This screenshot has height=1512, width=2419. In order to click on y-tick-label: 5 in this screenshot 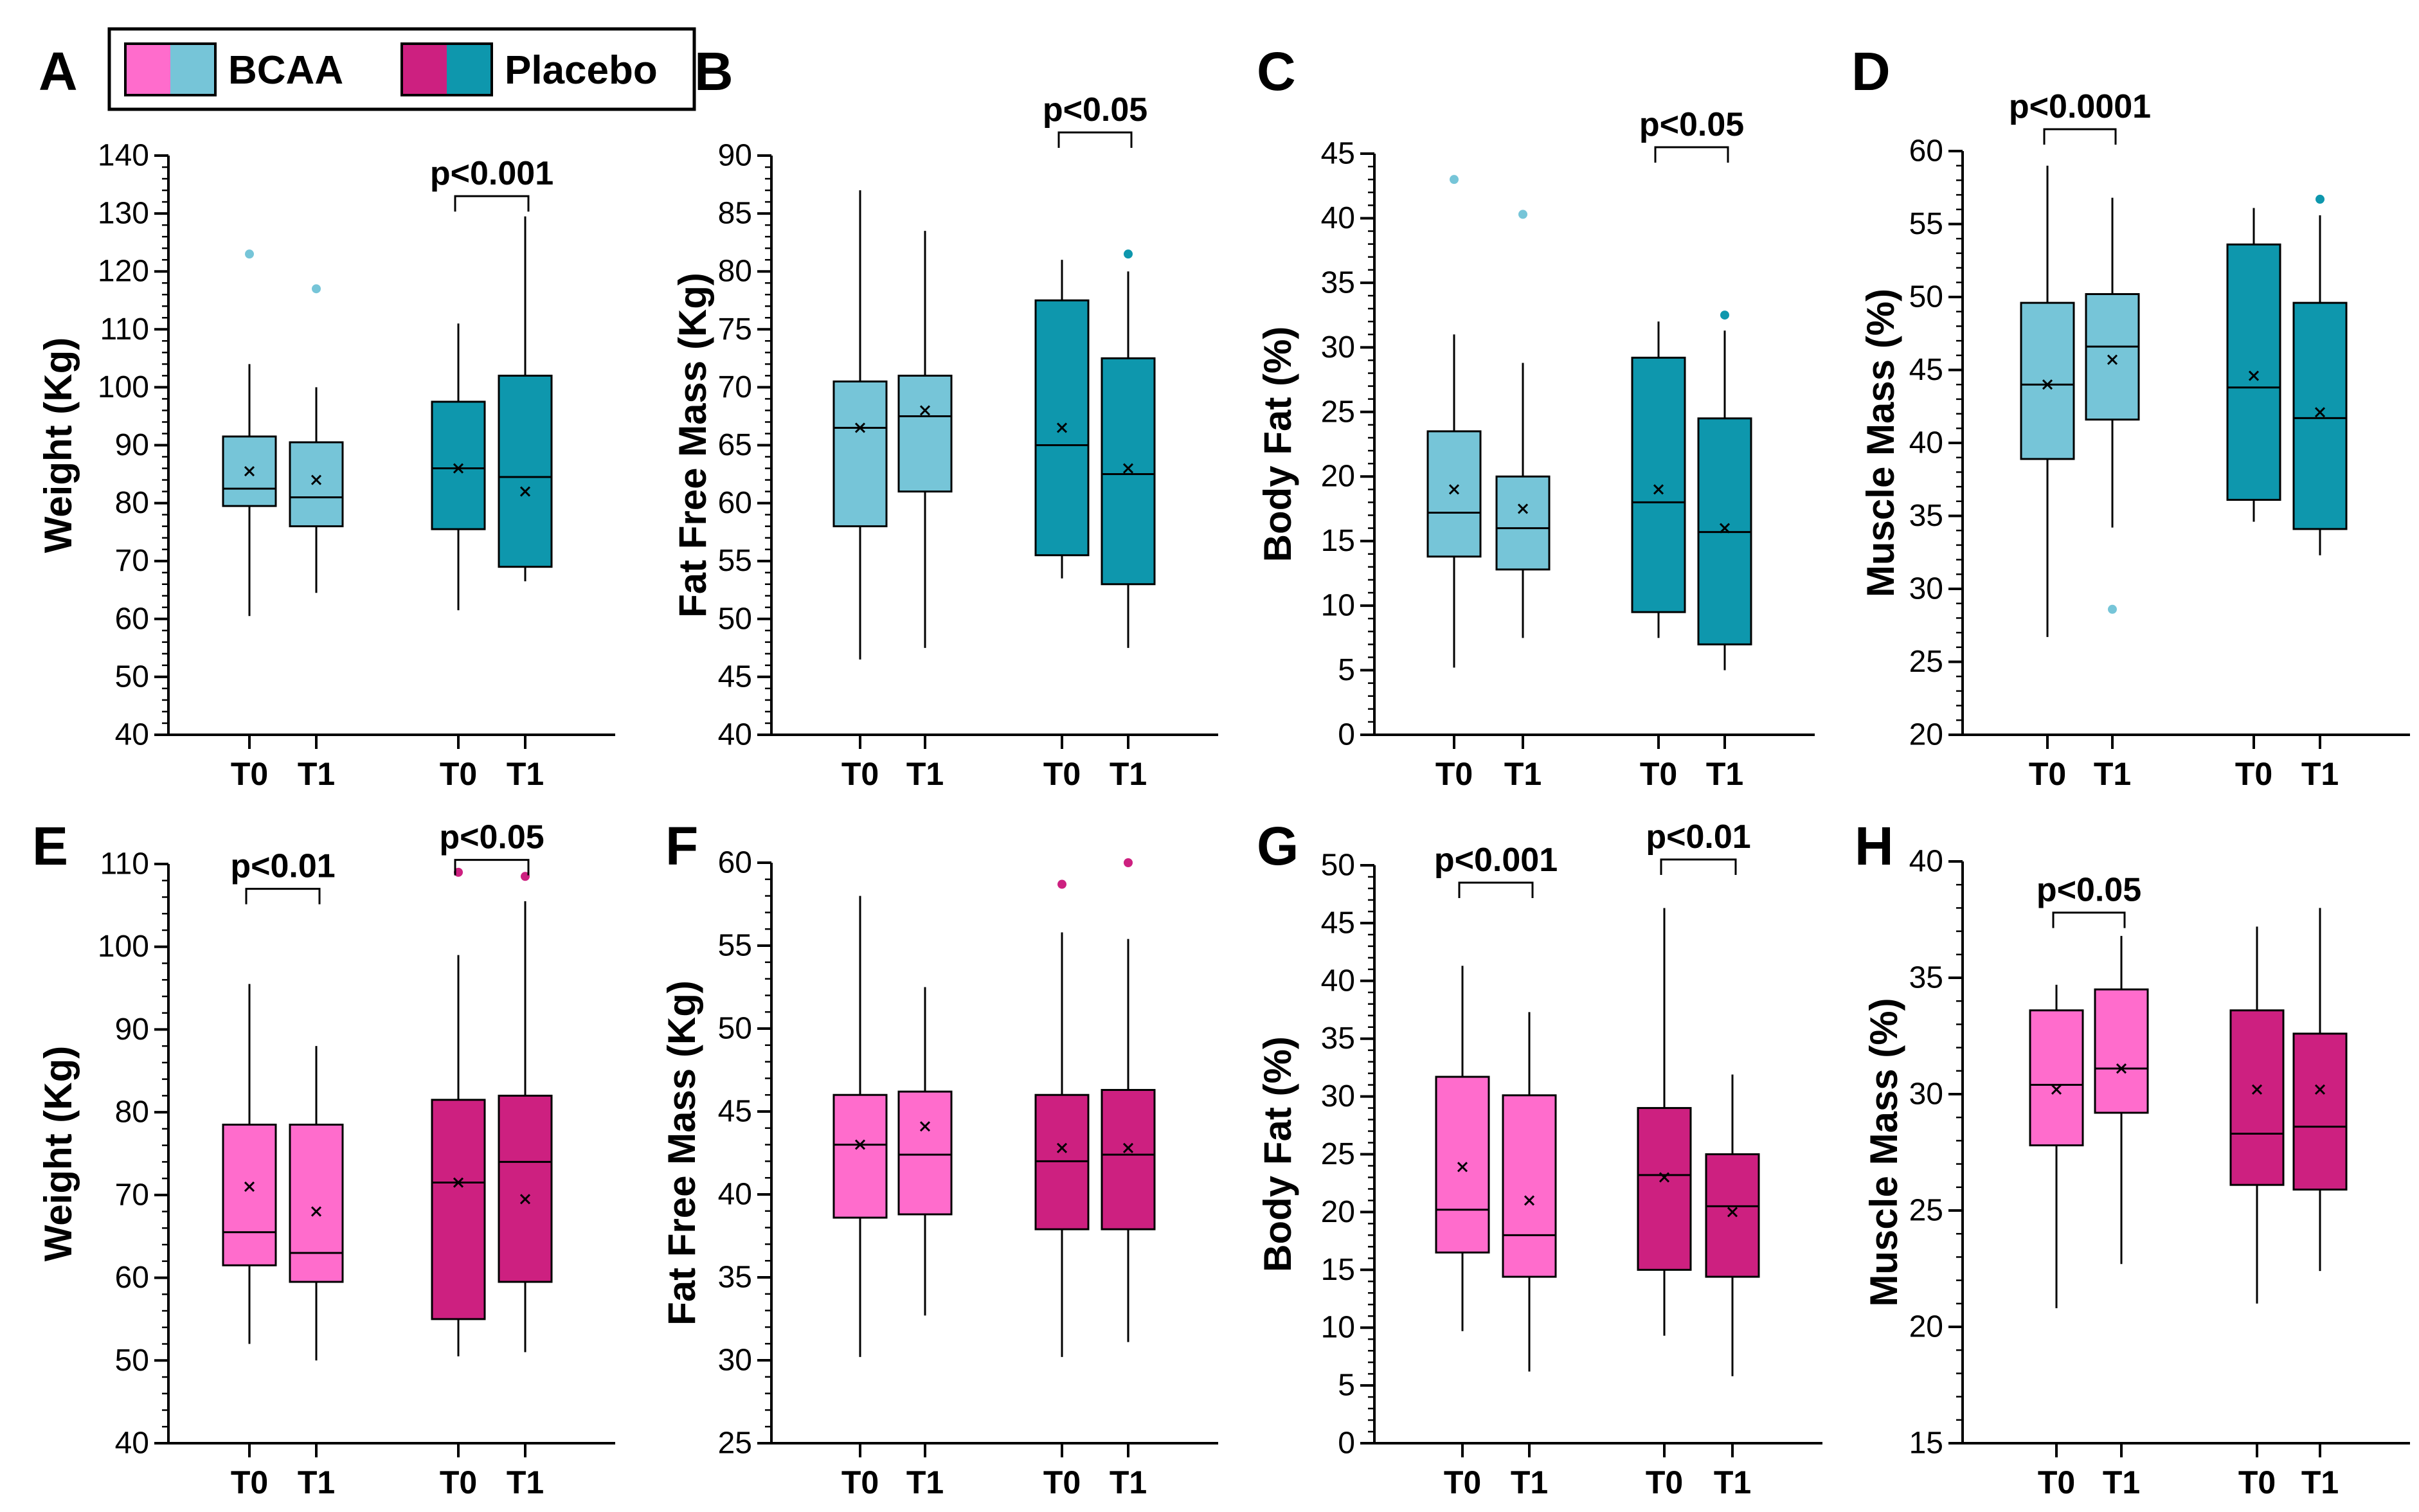, I will do `click(1346, 1386)`.